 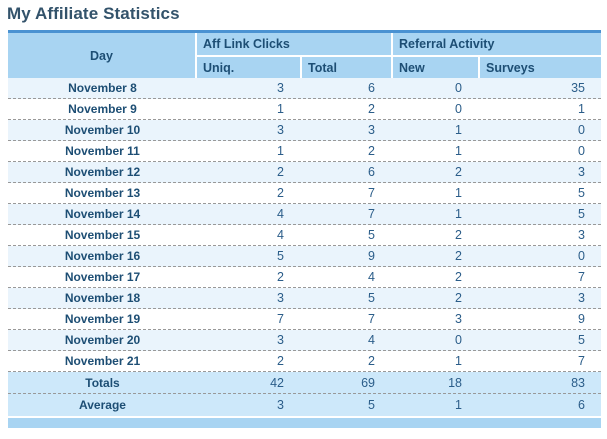 I want to click on day-cell: November 9, so click(x=102, y=109).